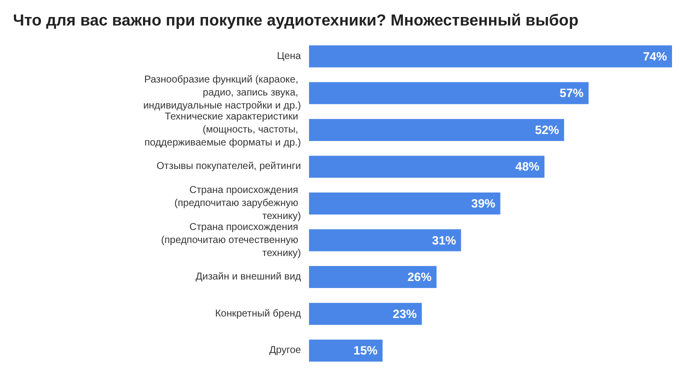  I want to click on y-tick-label: Цена, so click(289, 56).